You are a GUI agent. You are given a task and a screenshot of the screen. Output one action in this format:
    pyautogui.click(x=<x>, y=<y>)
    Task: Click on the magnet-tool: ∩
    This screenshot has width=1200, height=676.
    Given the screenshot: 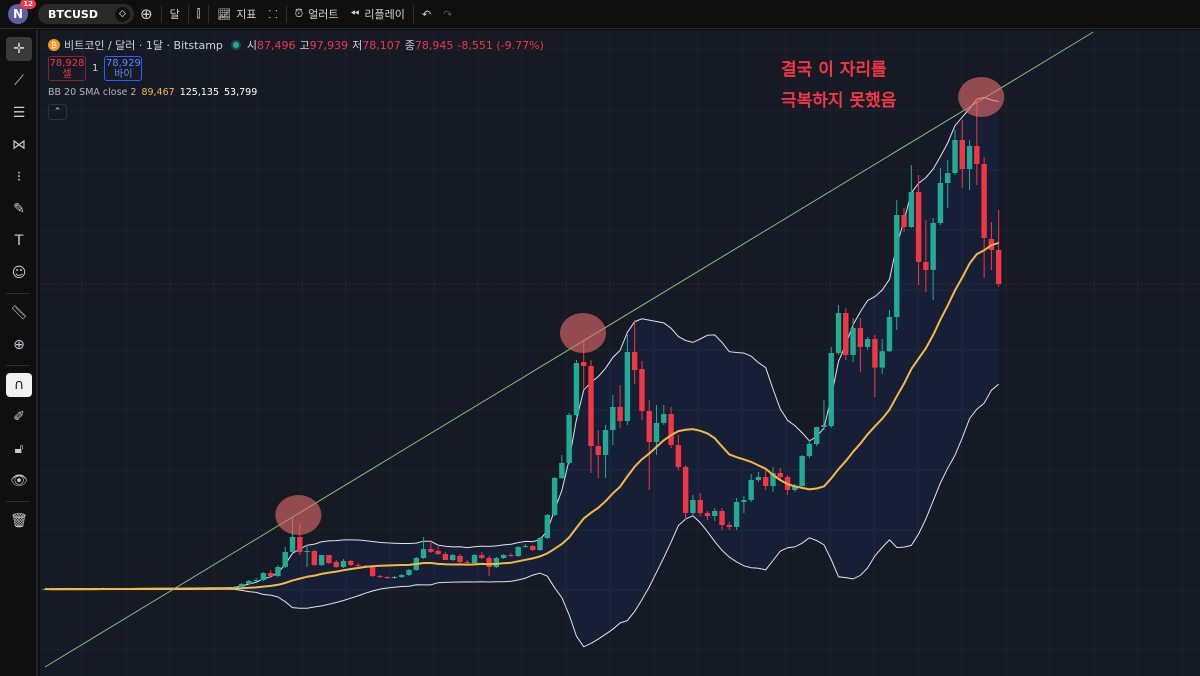 What is the action you would take?
    pyautogui.click(x=19, y=385)
    